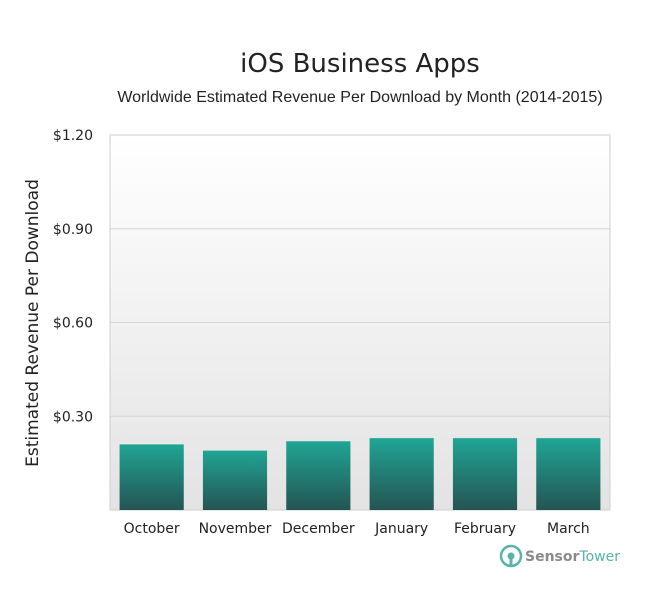  What do you see at coordinates (73, 324) in the screenshot?
I see `y-tick-label: $0.60` at bounding box center [73, 324].